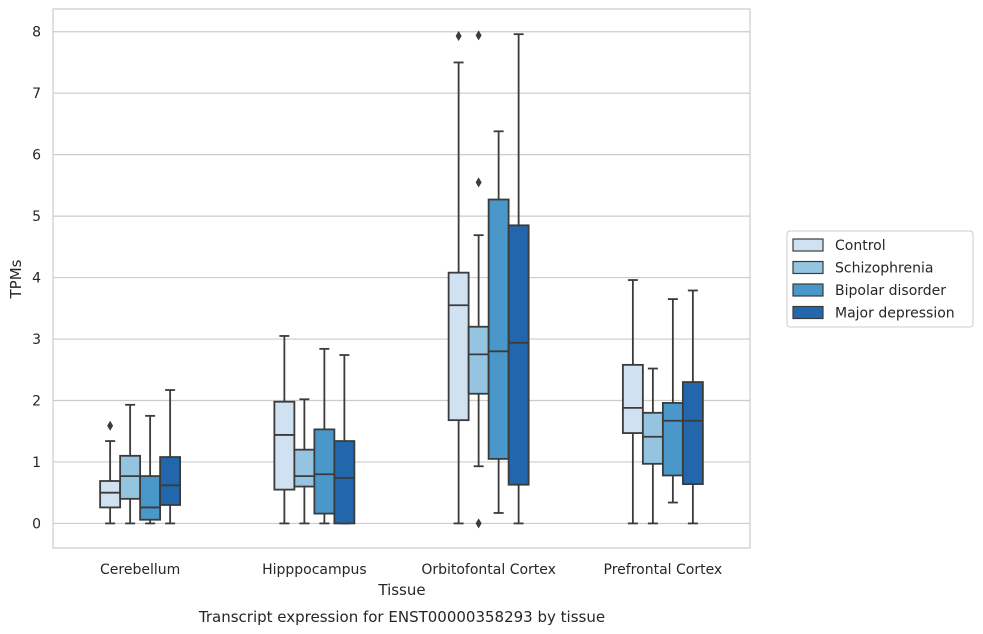 The image size is (983, 634). I want to click on y-tick-label: 2, so click(36, 401).